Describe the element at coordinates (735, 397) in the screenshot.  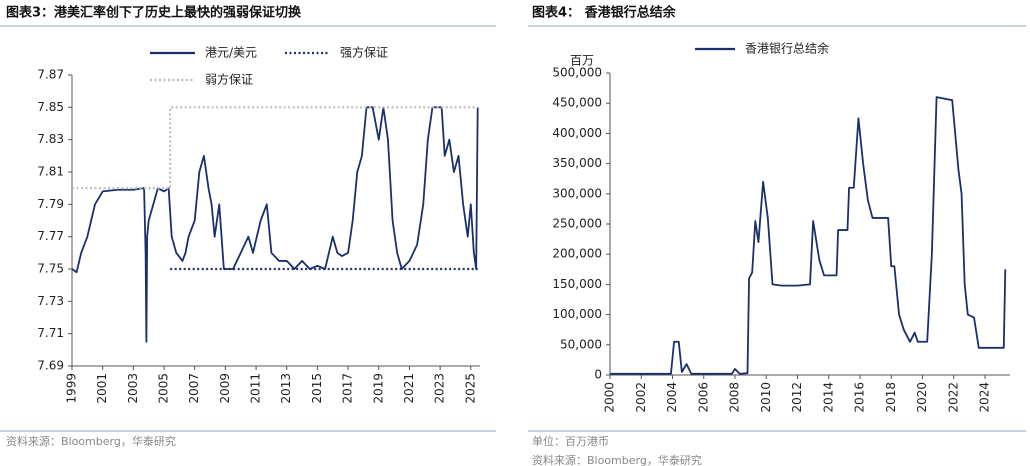
I see `x-tick-label: 2008` at that location.